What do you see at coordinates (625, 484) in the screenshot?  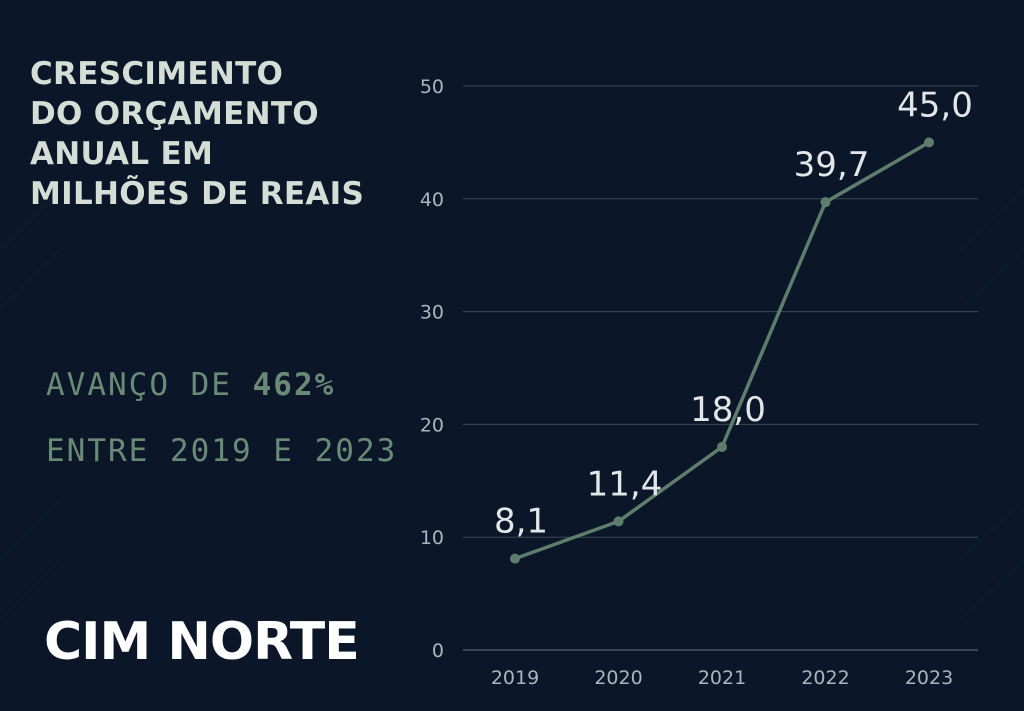 I see `data-label: 11,4` at bounding box center [625, 484].